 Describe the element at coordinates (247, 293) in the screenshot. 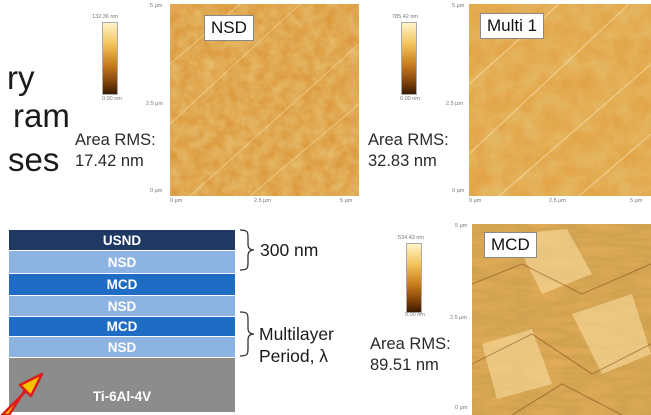

I see `brace-icons` at that location.